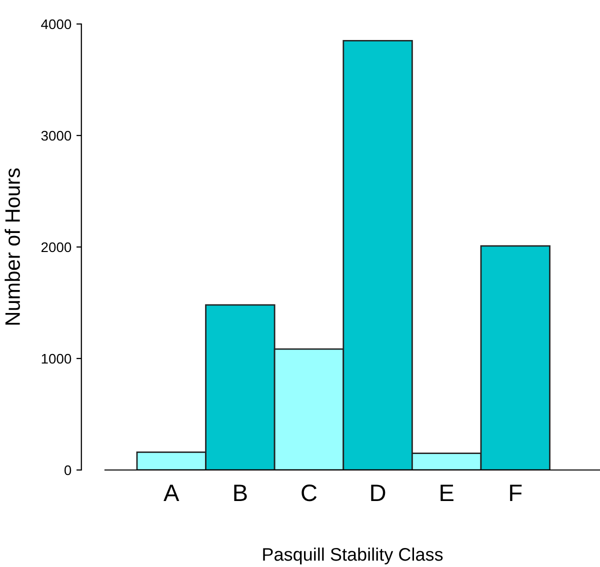 The width and height of the screenshot is (600, 567). What do you see at coordinates (172, 492) in the screenshot?
I see `x-tick-label: A` at bounding box center [172, 492].